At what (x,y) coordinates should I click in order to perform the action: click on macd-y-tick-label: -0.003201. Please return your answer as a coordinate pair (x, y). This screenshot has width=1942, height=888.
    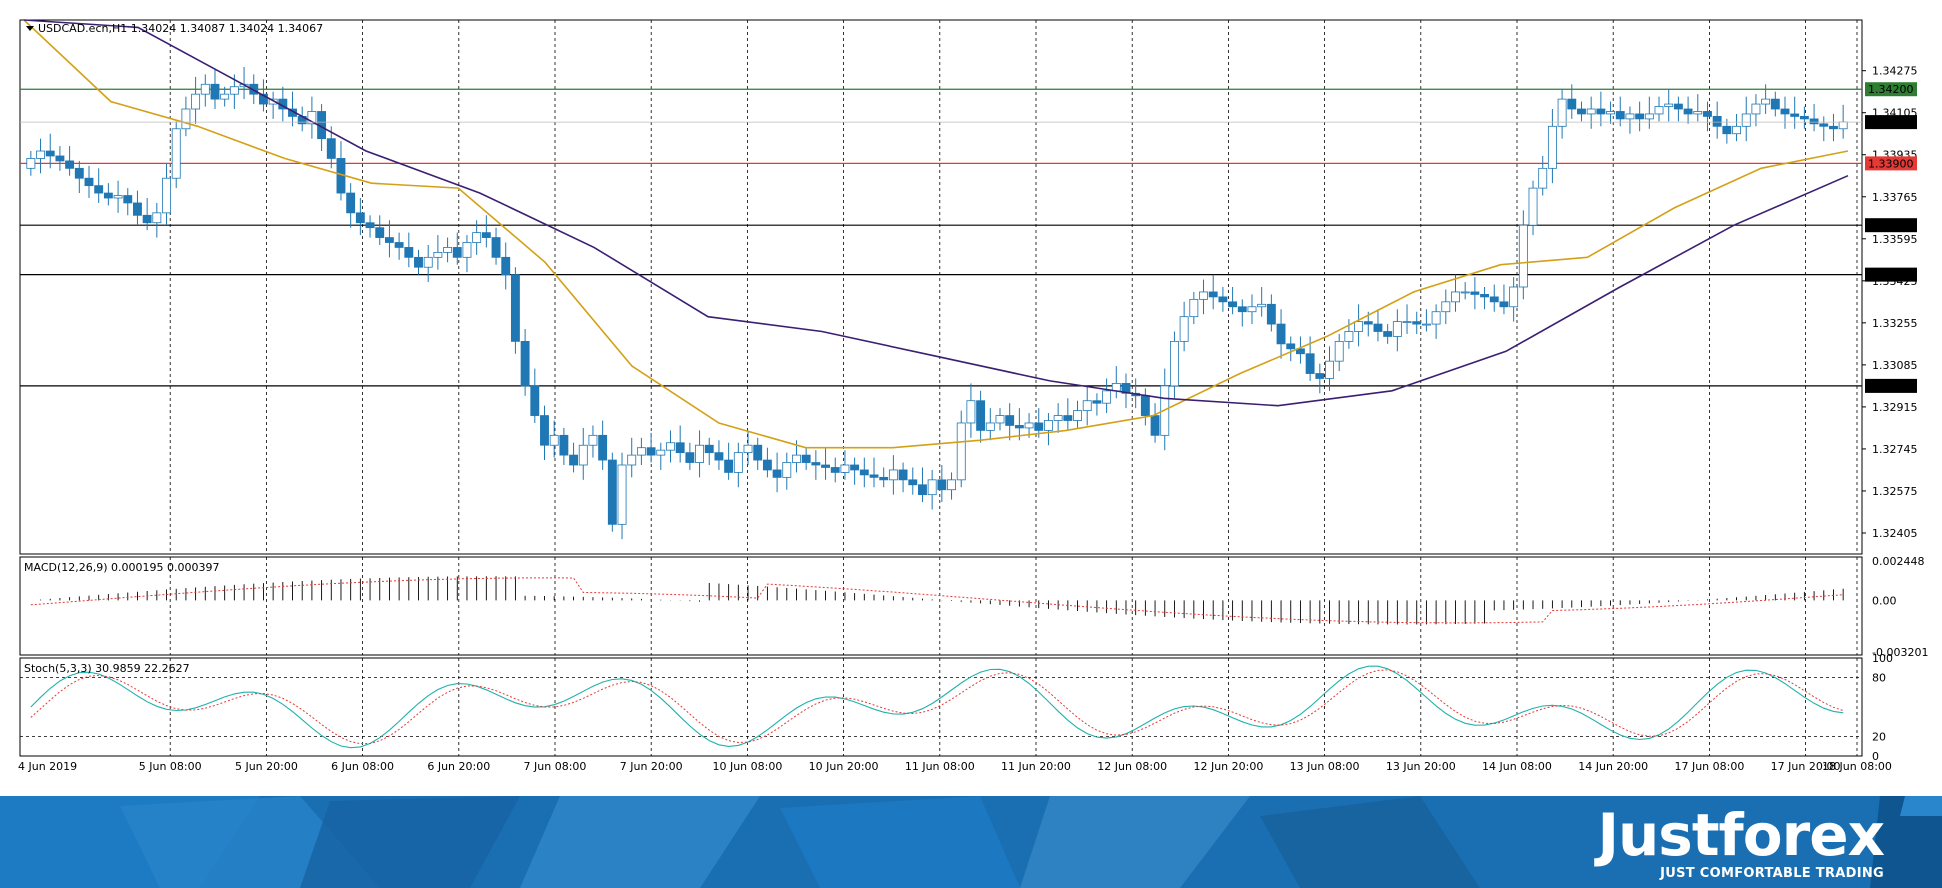
    Looking at the image, I should click on (1900, 652).